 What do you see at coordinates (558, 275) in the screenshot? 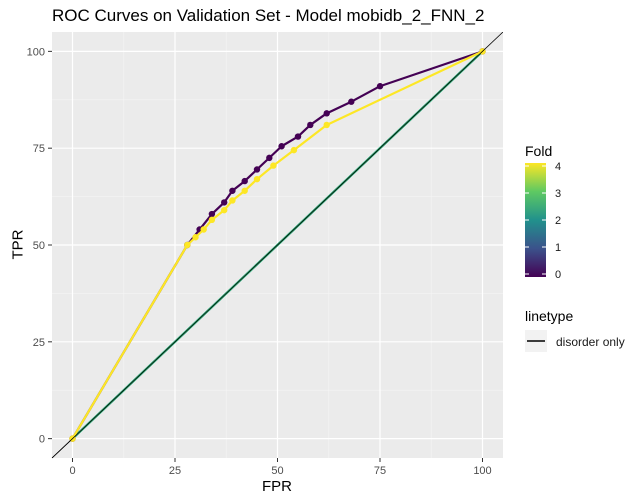
I see `colorbar-tick-label: 0` at bounding box center [558, 275].